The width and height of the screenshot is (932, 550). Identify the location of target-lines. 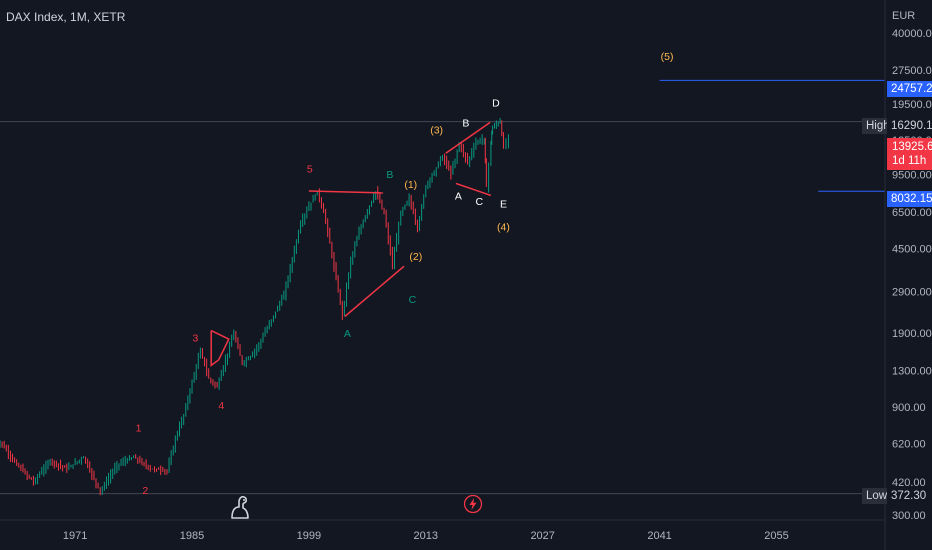
(772, 135).